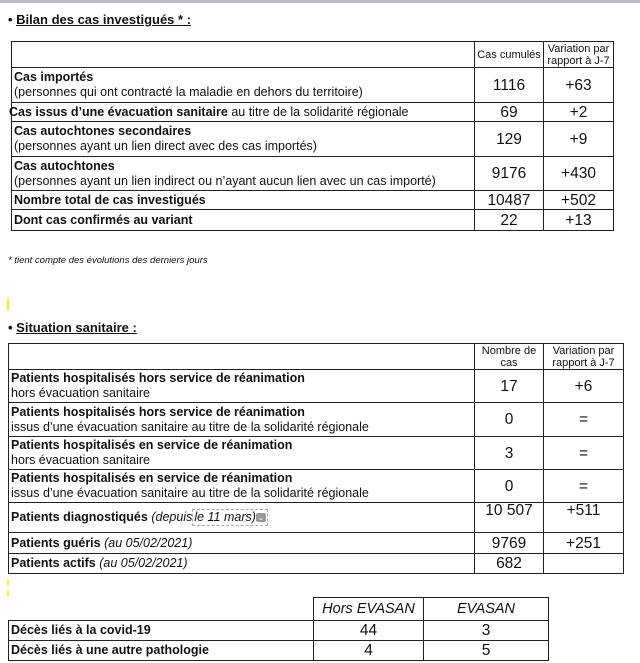 This screenshot has height=663, width=640. What do you see at coordinates (509, 200) in the screenshot?
I see `row-value: 10487` at bounding box center [509, 200].